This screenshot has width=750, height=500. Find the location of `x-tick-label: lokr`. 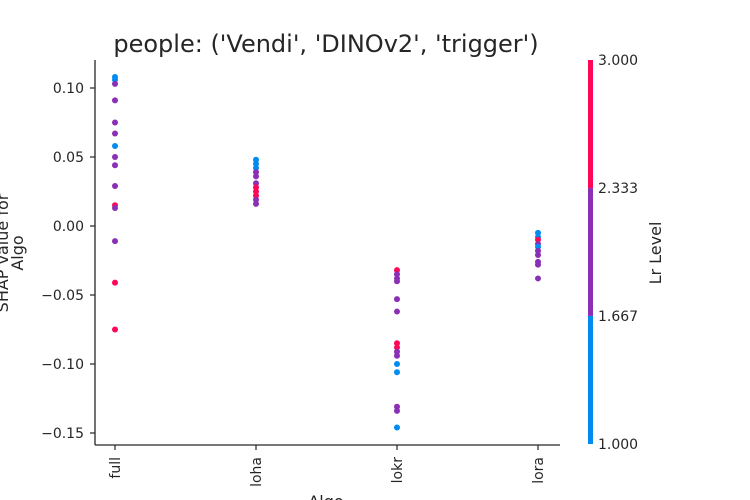

x-tick-label: lokr is located at coordinates (398, 470).